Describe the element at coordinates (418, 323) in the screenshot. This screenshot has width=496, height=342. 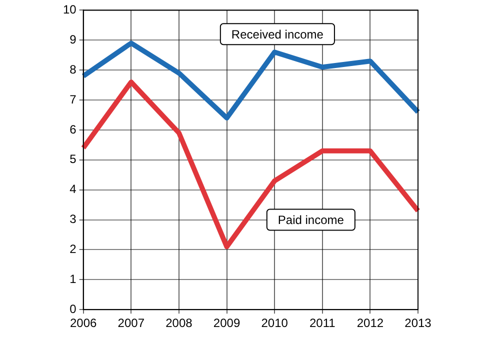
I see `x-tick-label: 2013` at that location.